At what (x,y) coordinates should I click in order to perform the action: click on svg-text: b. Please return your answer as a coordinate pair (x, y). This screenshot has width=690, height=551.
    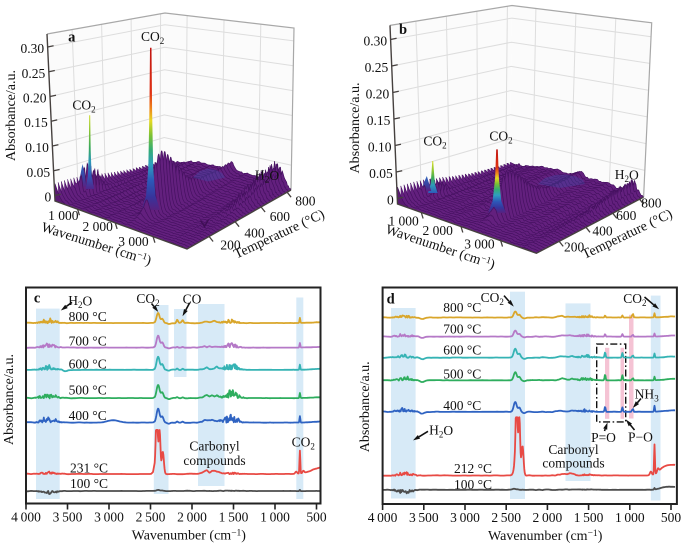
    Looking at the image, I should click on (403, 30).